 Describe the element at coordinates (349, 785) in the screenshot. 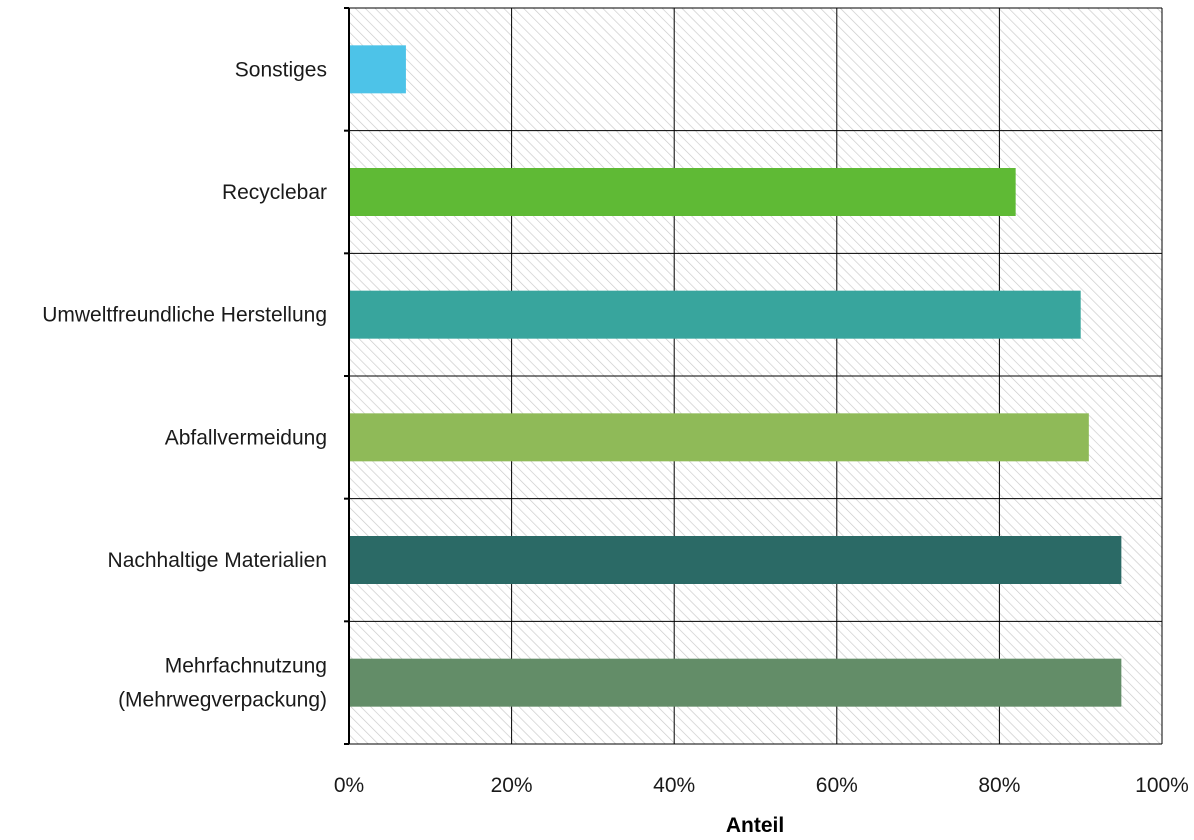

I see `x-tick-label: 0%` at that location.